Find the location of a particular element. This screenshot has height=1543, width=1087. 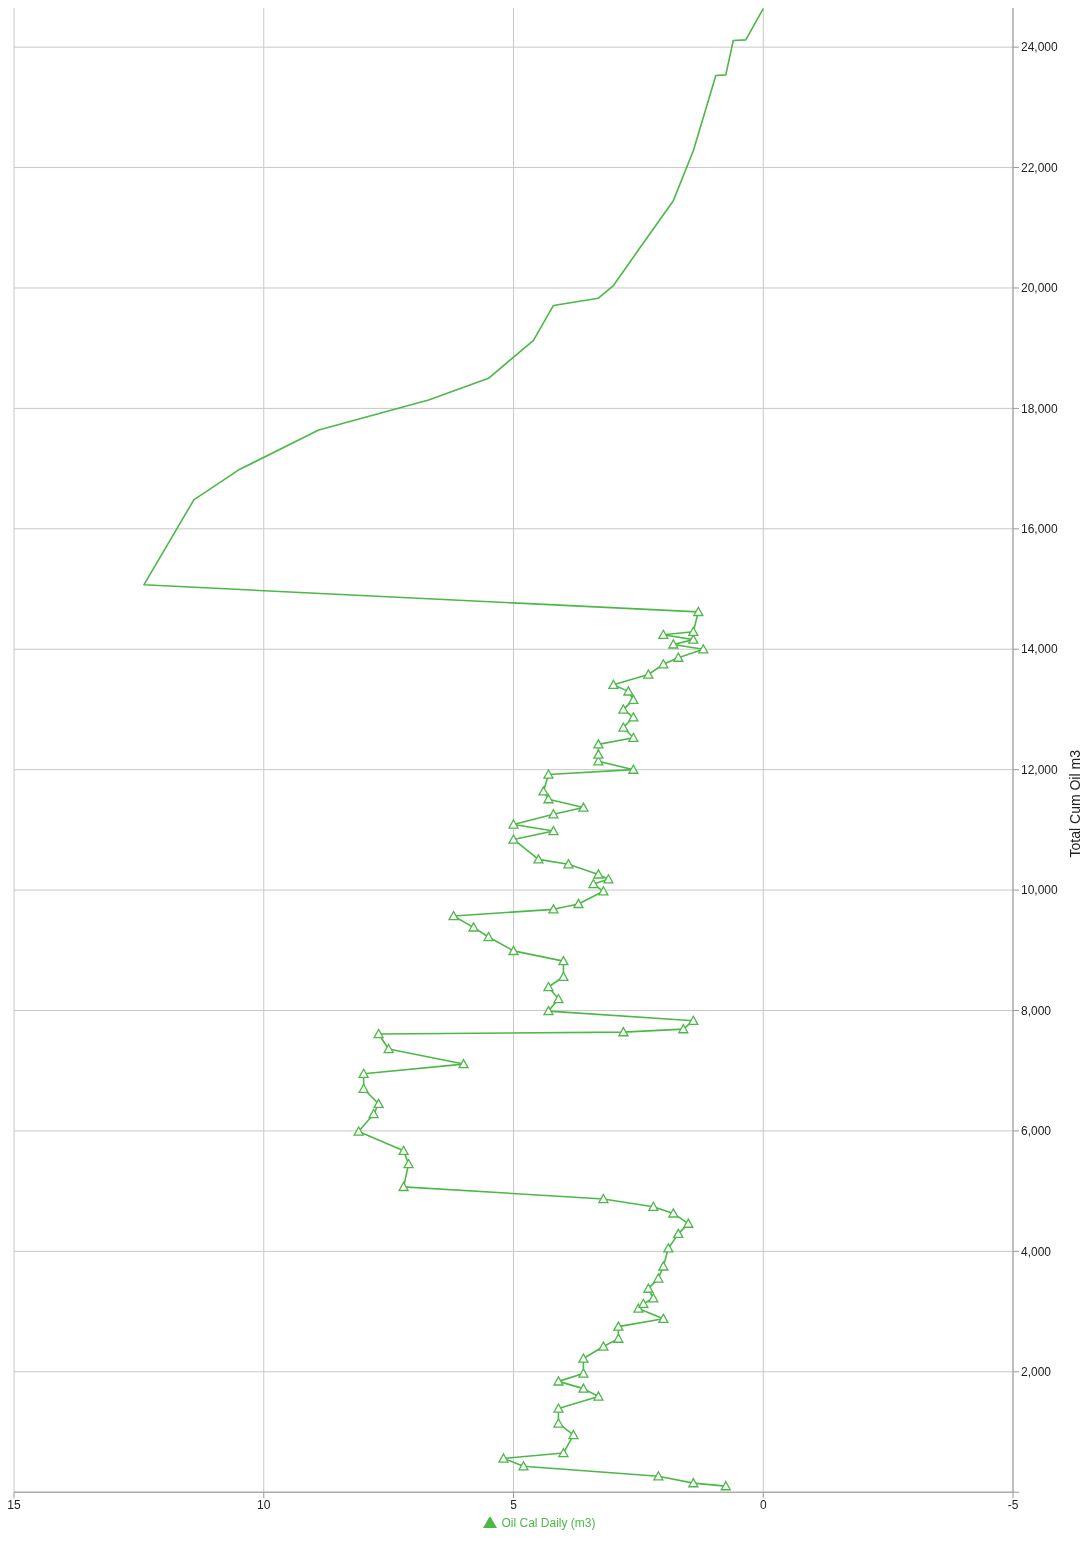

x-tick-label: 0 is located at coordinates (763, 1504).